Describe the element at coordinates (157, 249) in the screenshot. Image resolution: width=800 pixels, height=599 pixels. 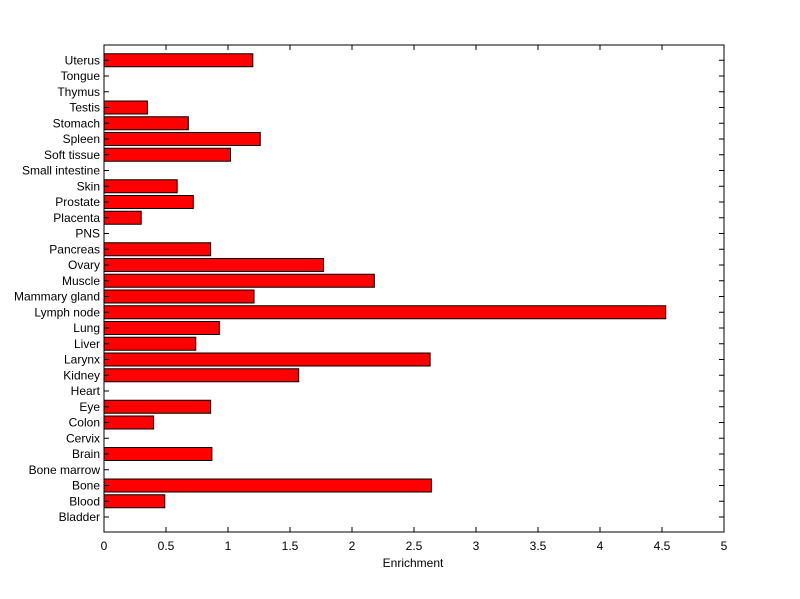
I see `bar-pancreas` at that location.